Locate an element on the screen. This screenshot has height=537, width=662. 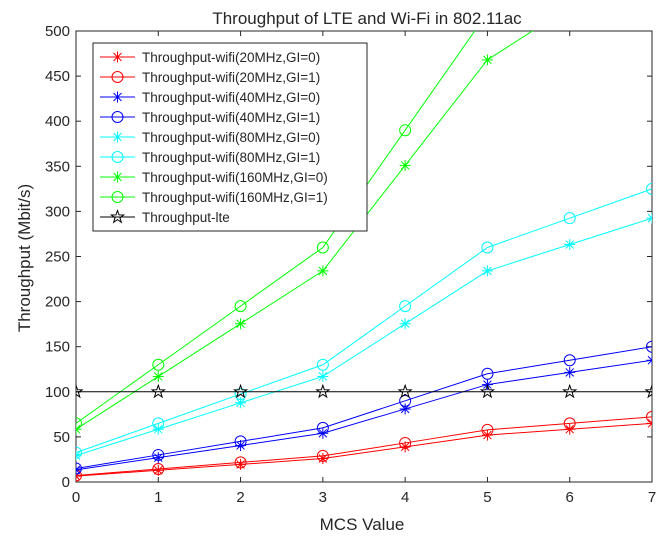
y-axis-label: Throughput (Mbit/s) is located at coordinates (24, 258).